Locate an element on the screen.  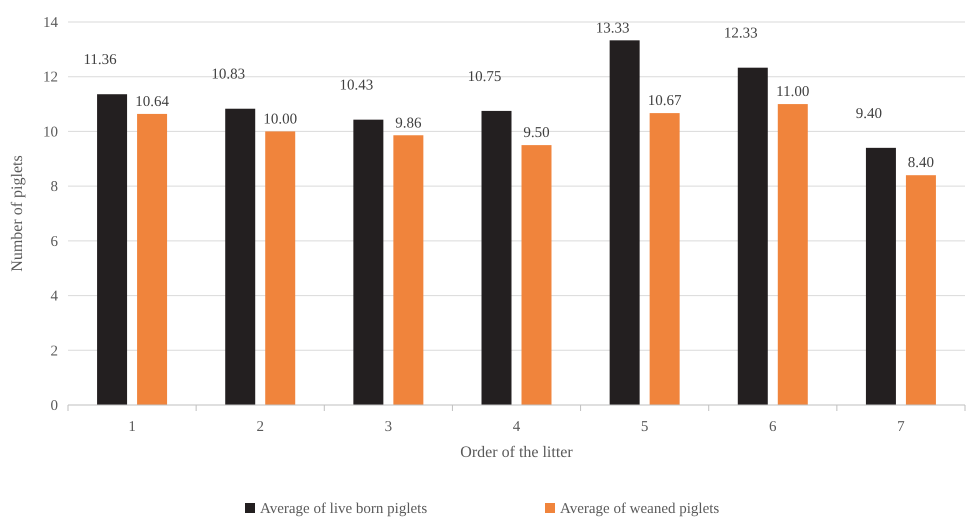
y-tick-label: 4 is located at coordinates (54, 296).